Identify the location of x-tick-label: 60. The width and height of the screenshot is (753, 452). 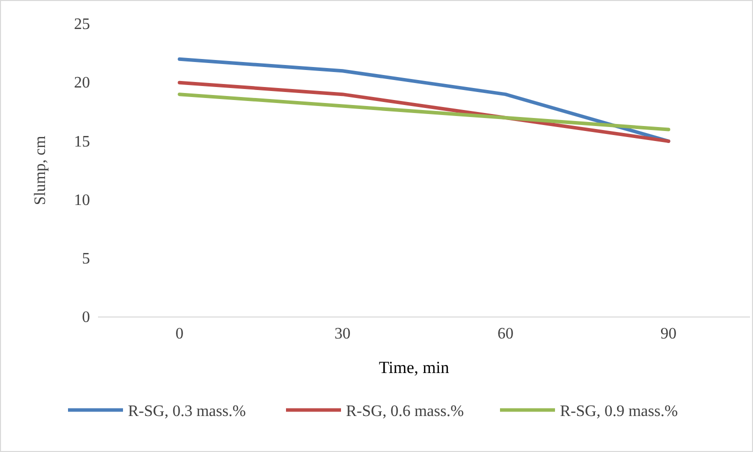
(506, 333).